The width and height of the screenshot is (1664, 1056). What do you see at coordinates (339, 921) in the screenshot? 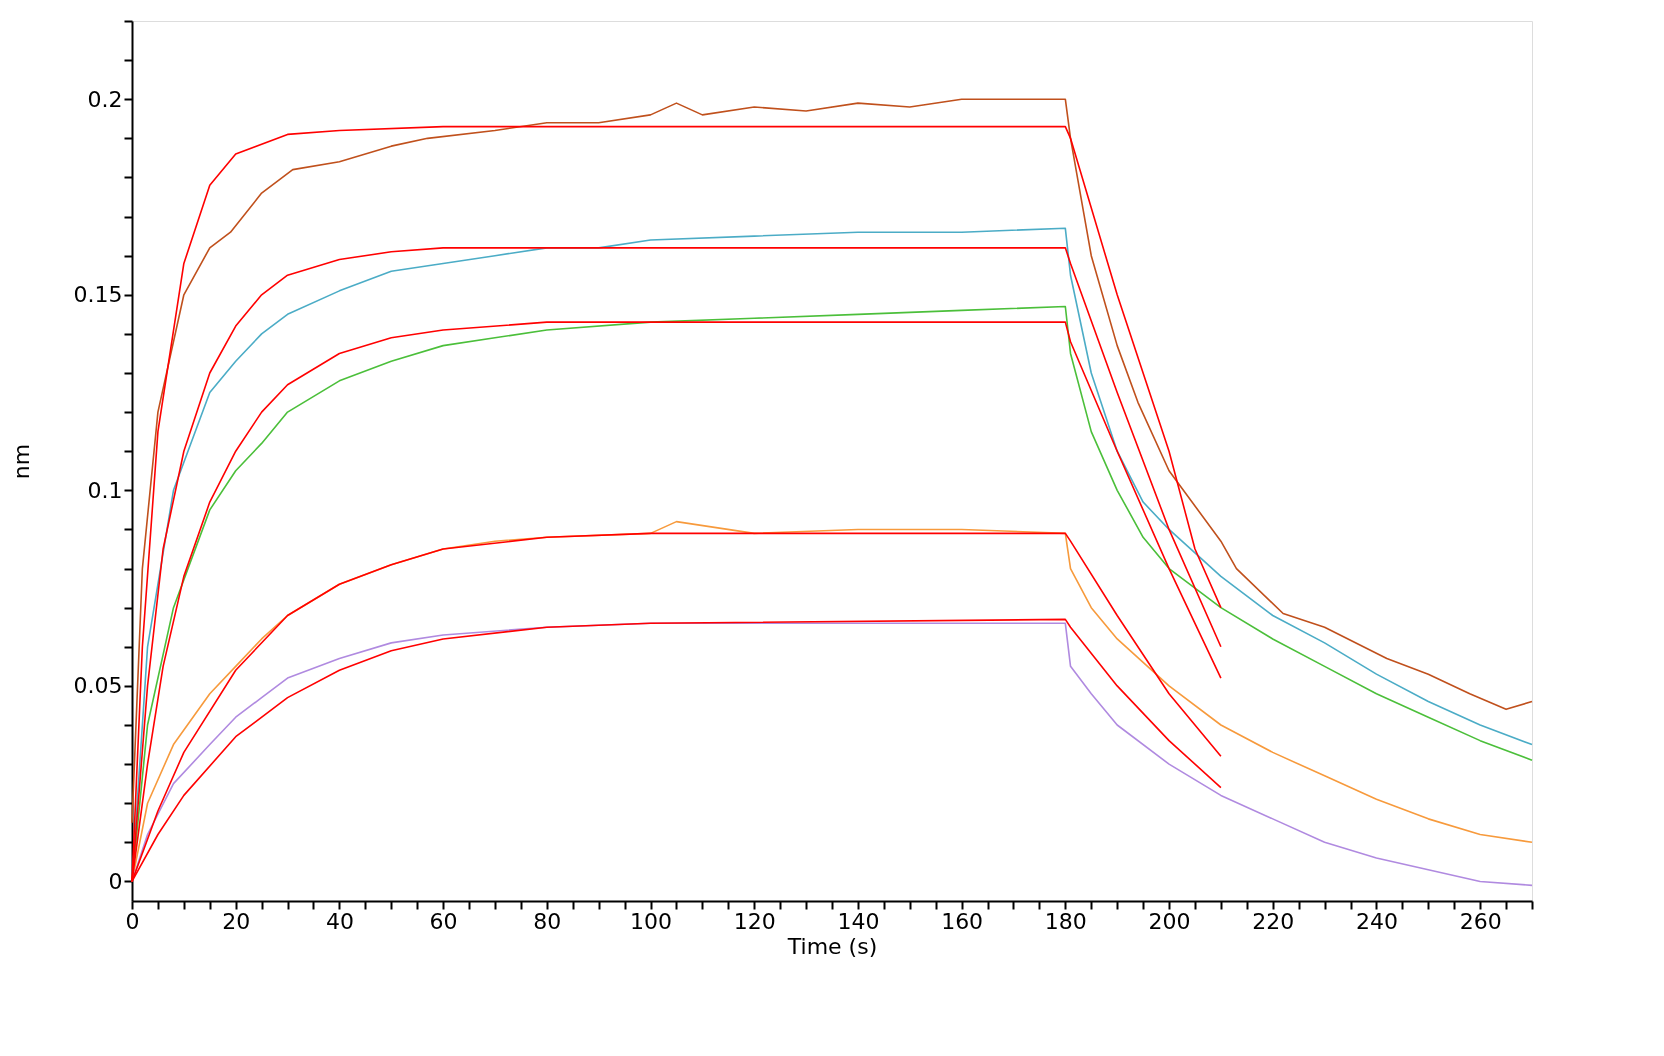
I see `x-tick-label: 40` at bounding box center [339, 921].